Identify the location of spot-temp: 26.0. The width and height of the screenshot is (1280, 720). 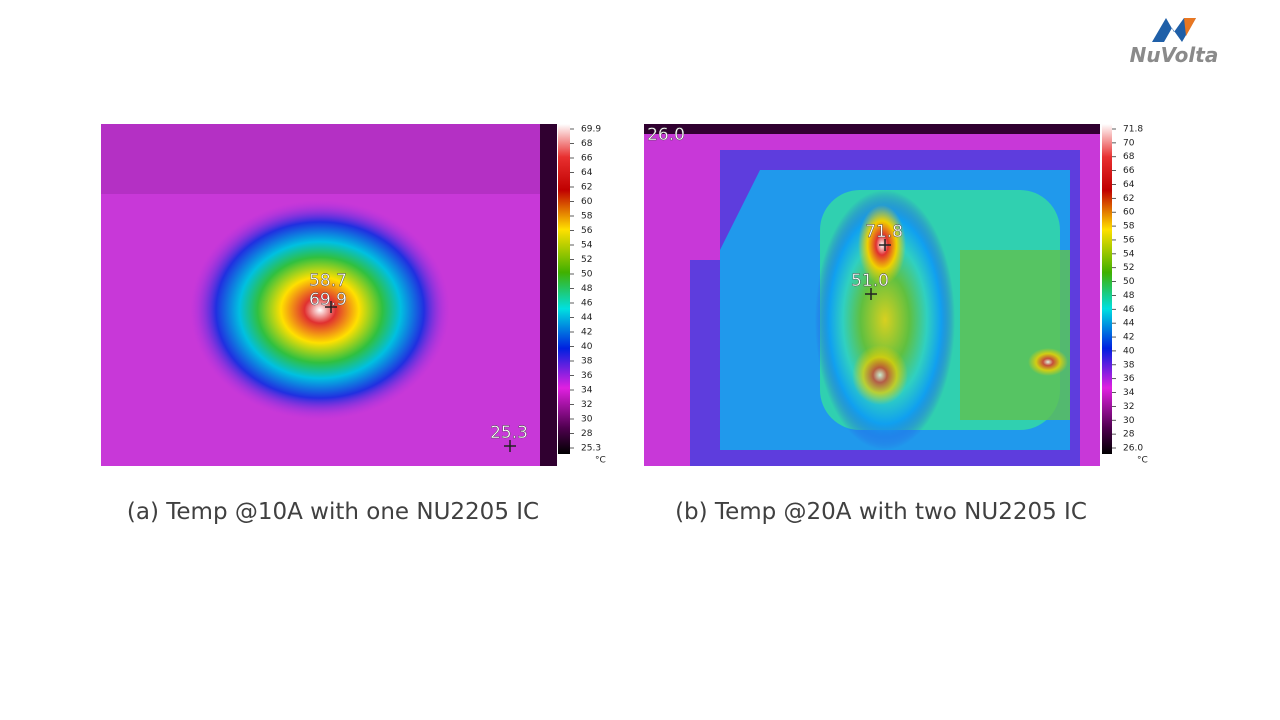
(666, 135).